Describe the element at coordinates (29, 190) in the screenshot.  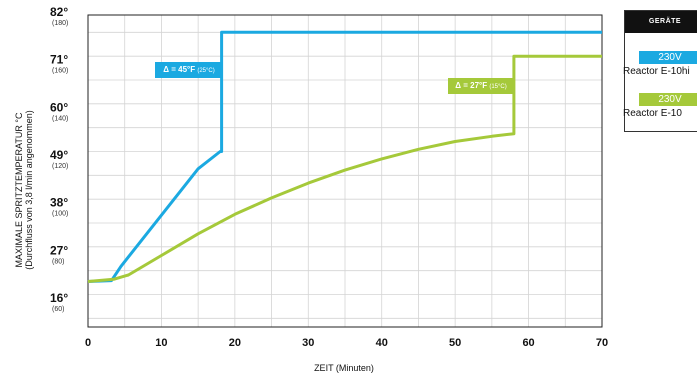
I see `y-axis-subtitle: (Durchfluss von 3,8 l/min angenommen)` at that location.